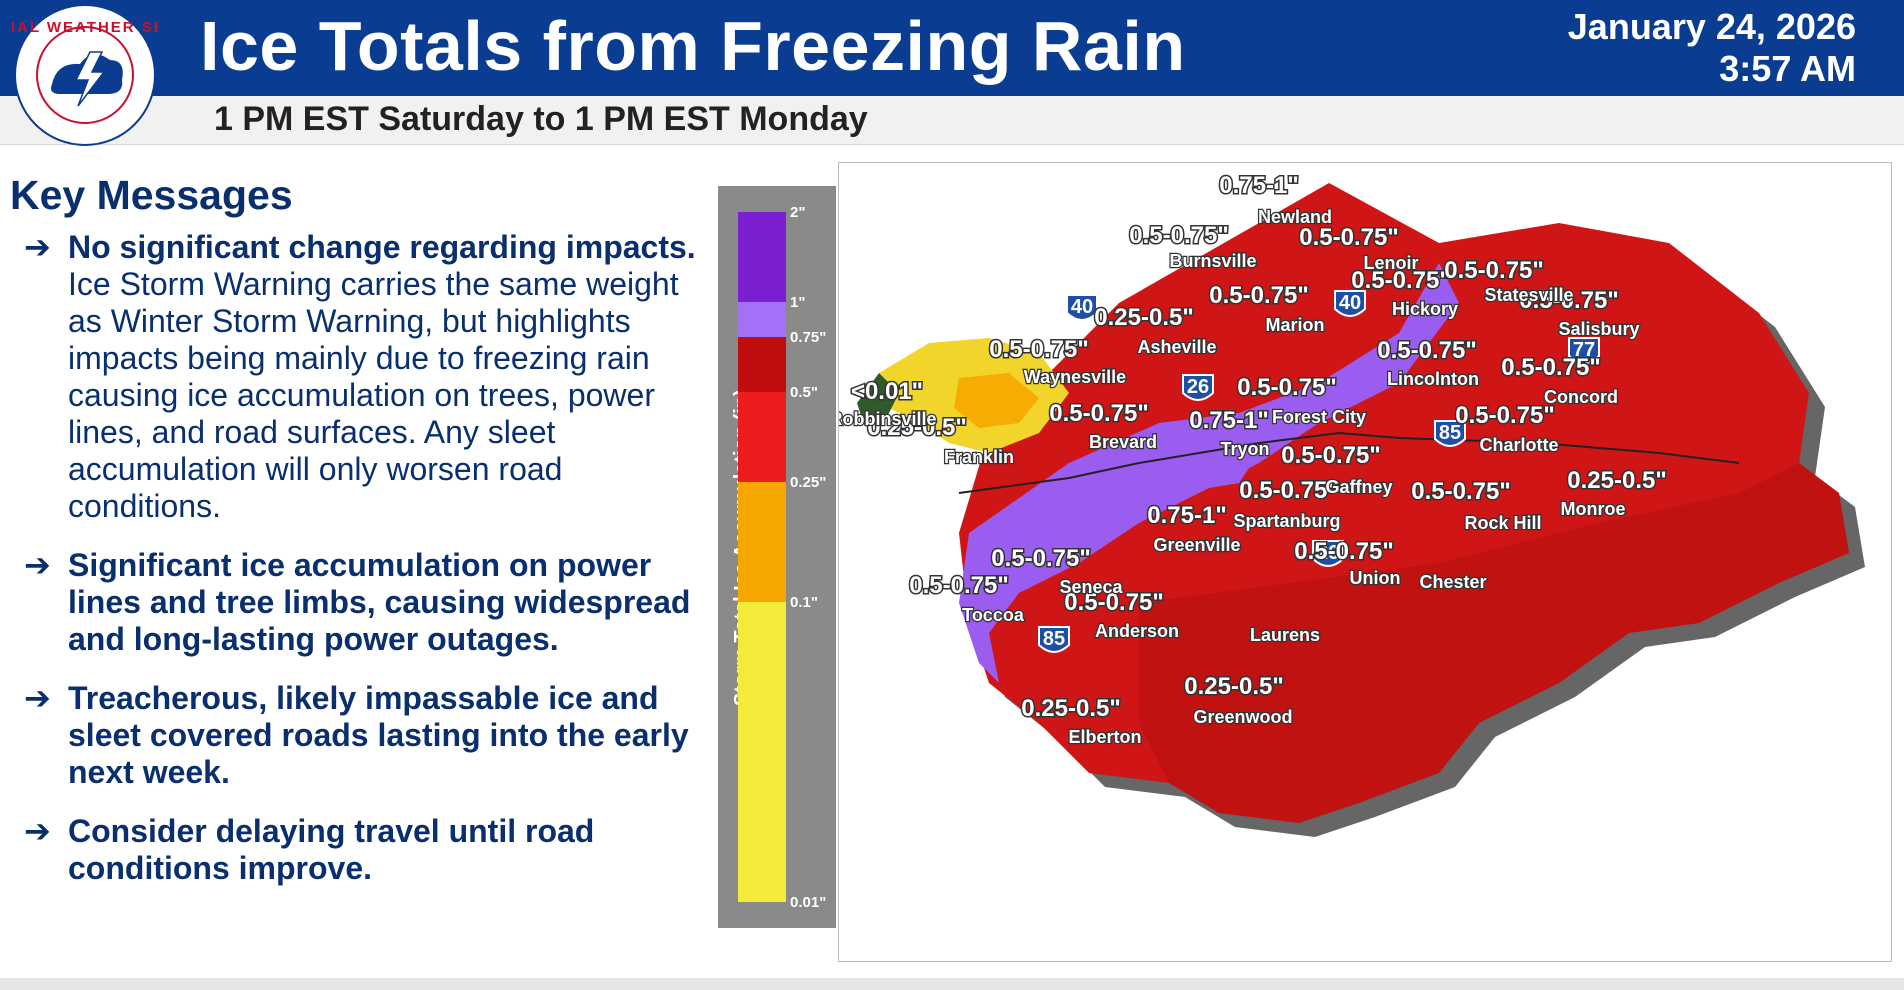 This screenshot has width=1904, height=990. I want to click on legend-tick-05: 0.5", so click(804, 392).